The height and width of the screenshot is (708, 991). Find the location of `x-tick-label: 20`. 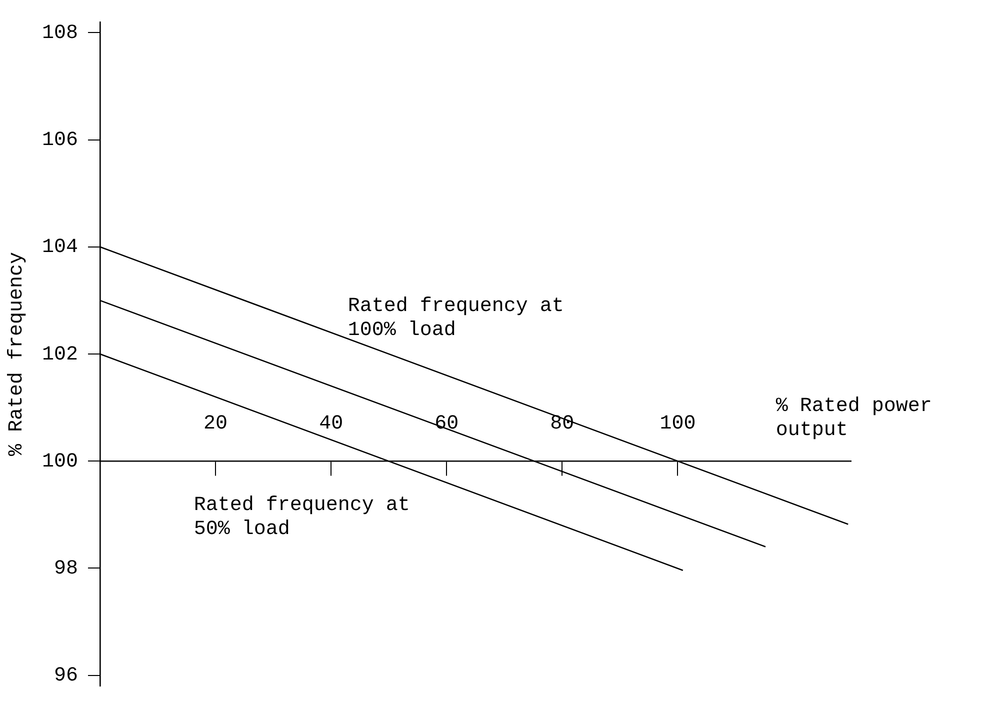

x-tick-label: 20 is located at coordinates (216, 424).